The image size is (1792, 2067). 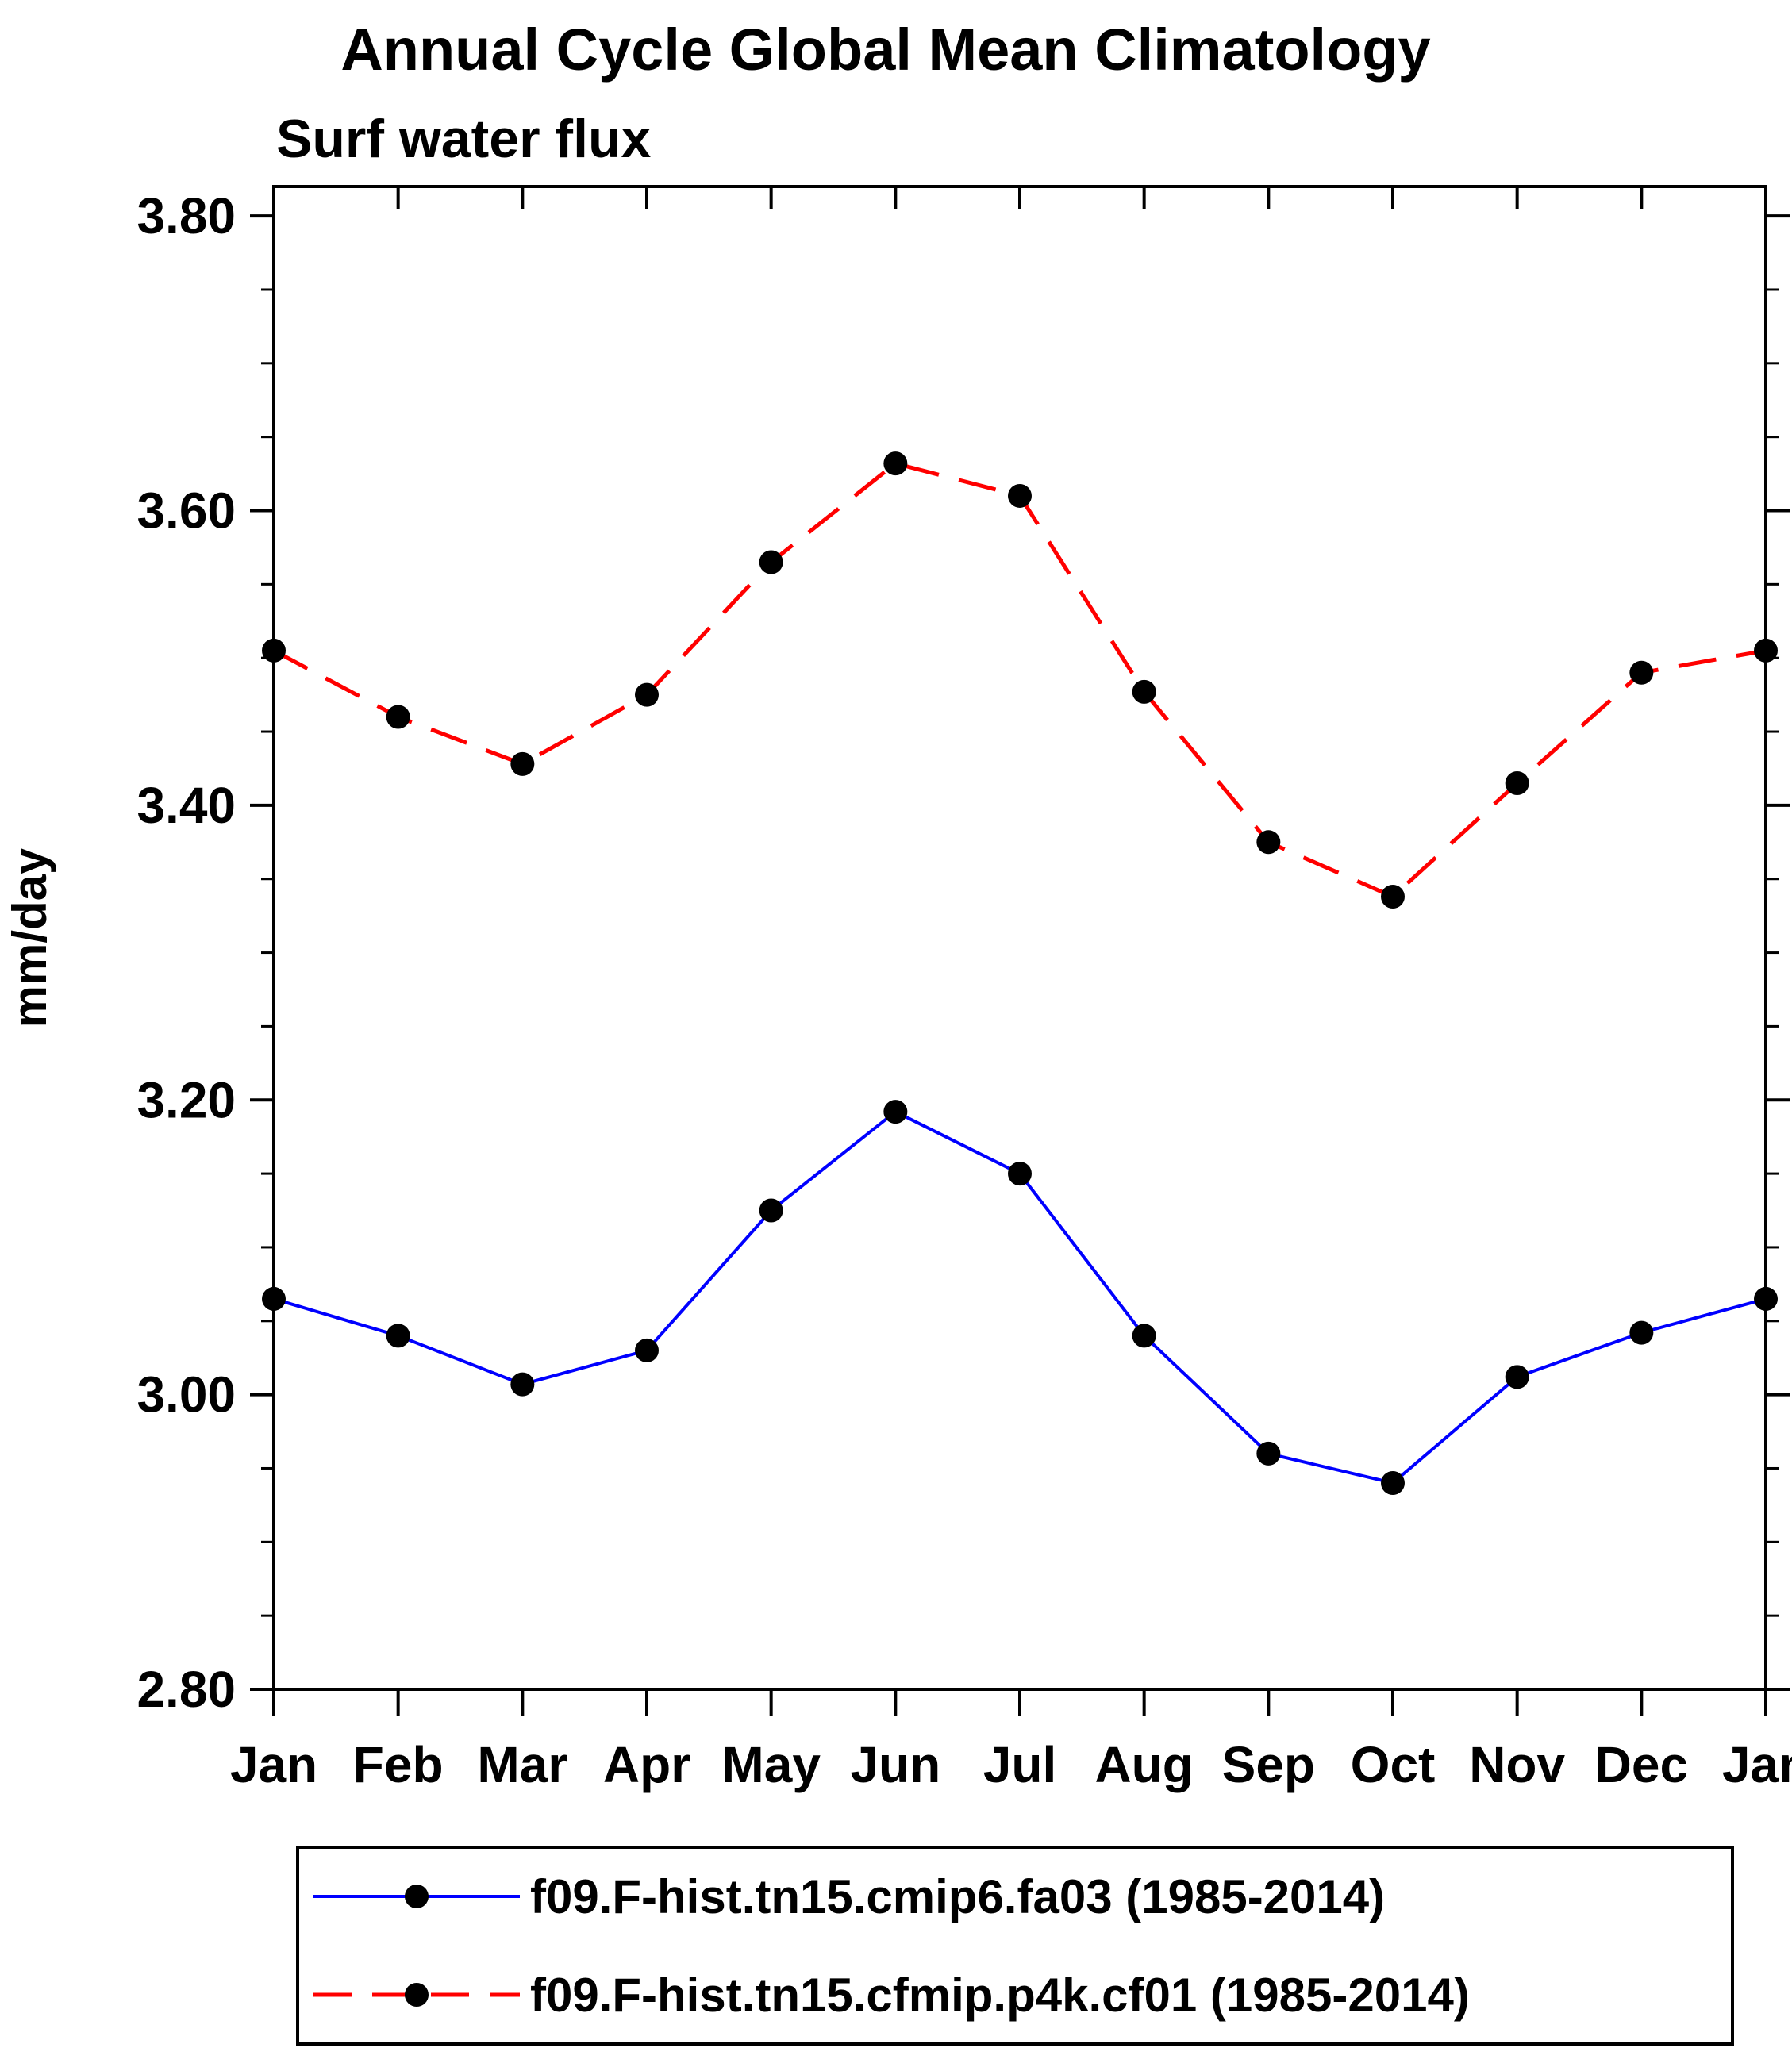 I want to click on x-tick-label: May, so click(x=771, y=1764).